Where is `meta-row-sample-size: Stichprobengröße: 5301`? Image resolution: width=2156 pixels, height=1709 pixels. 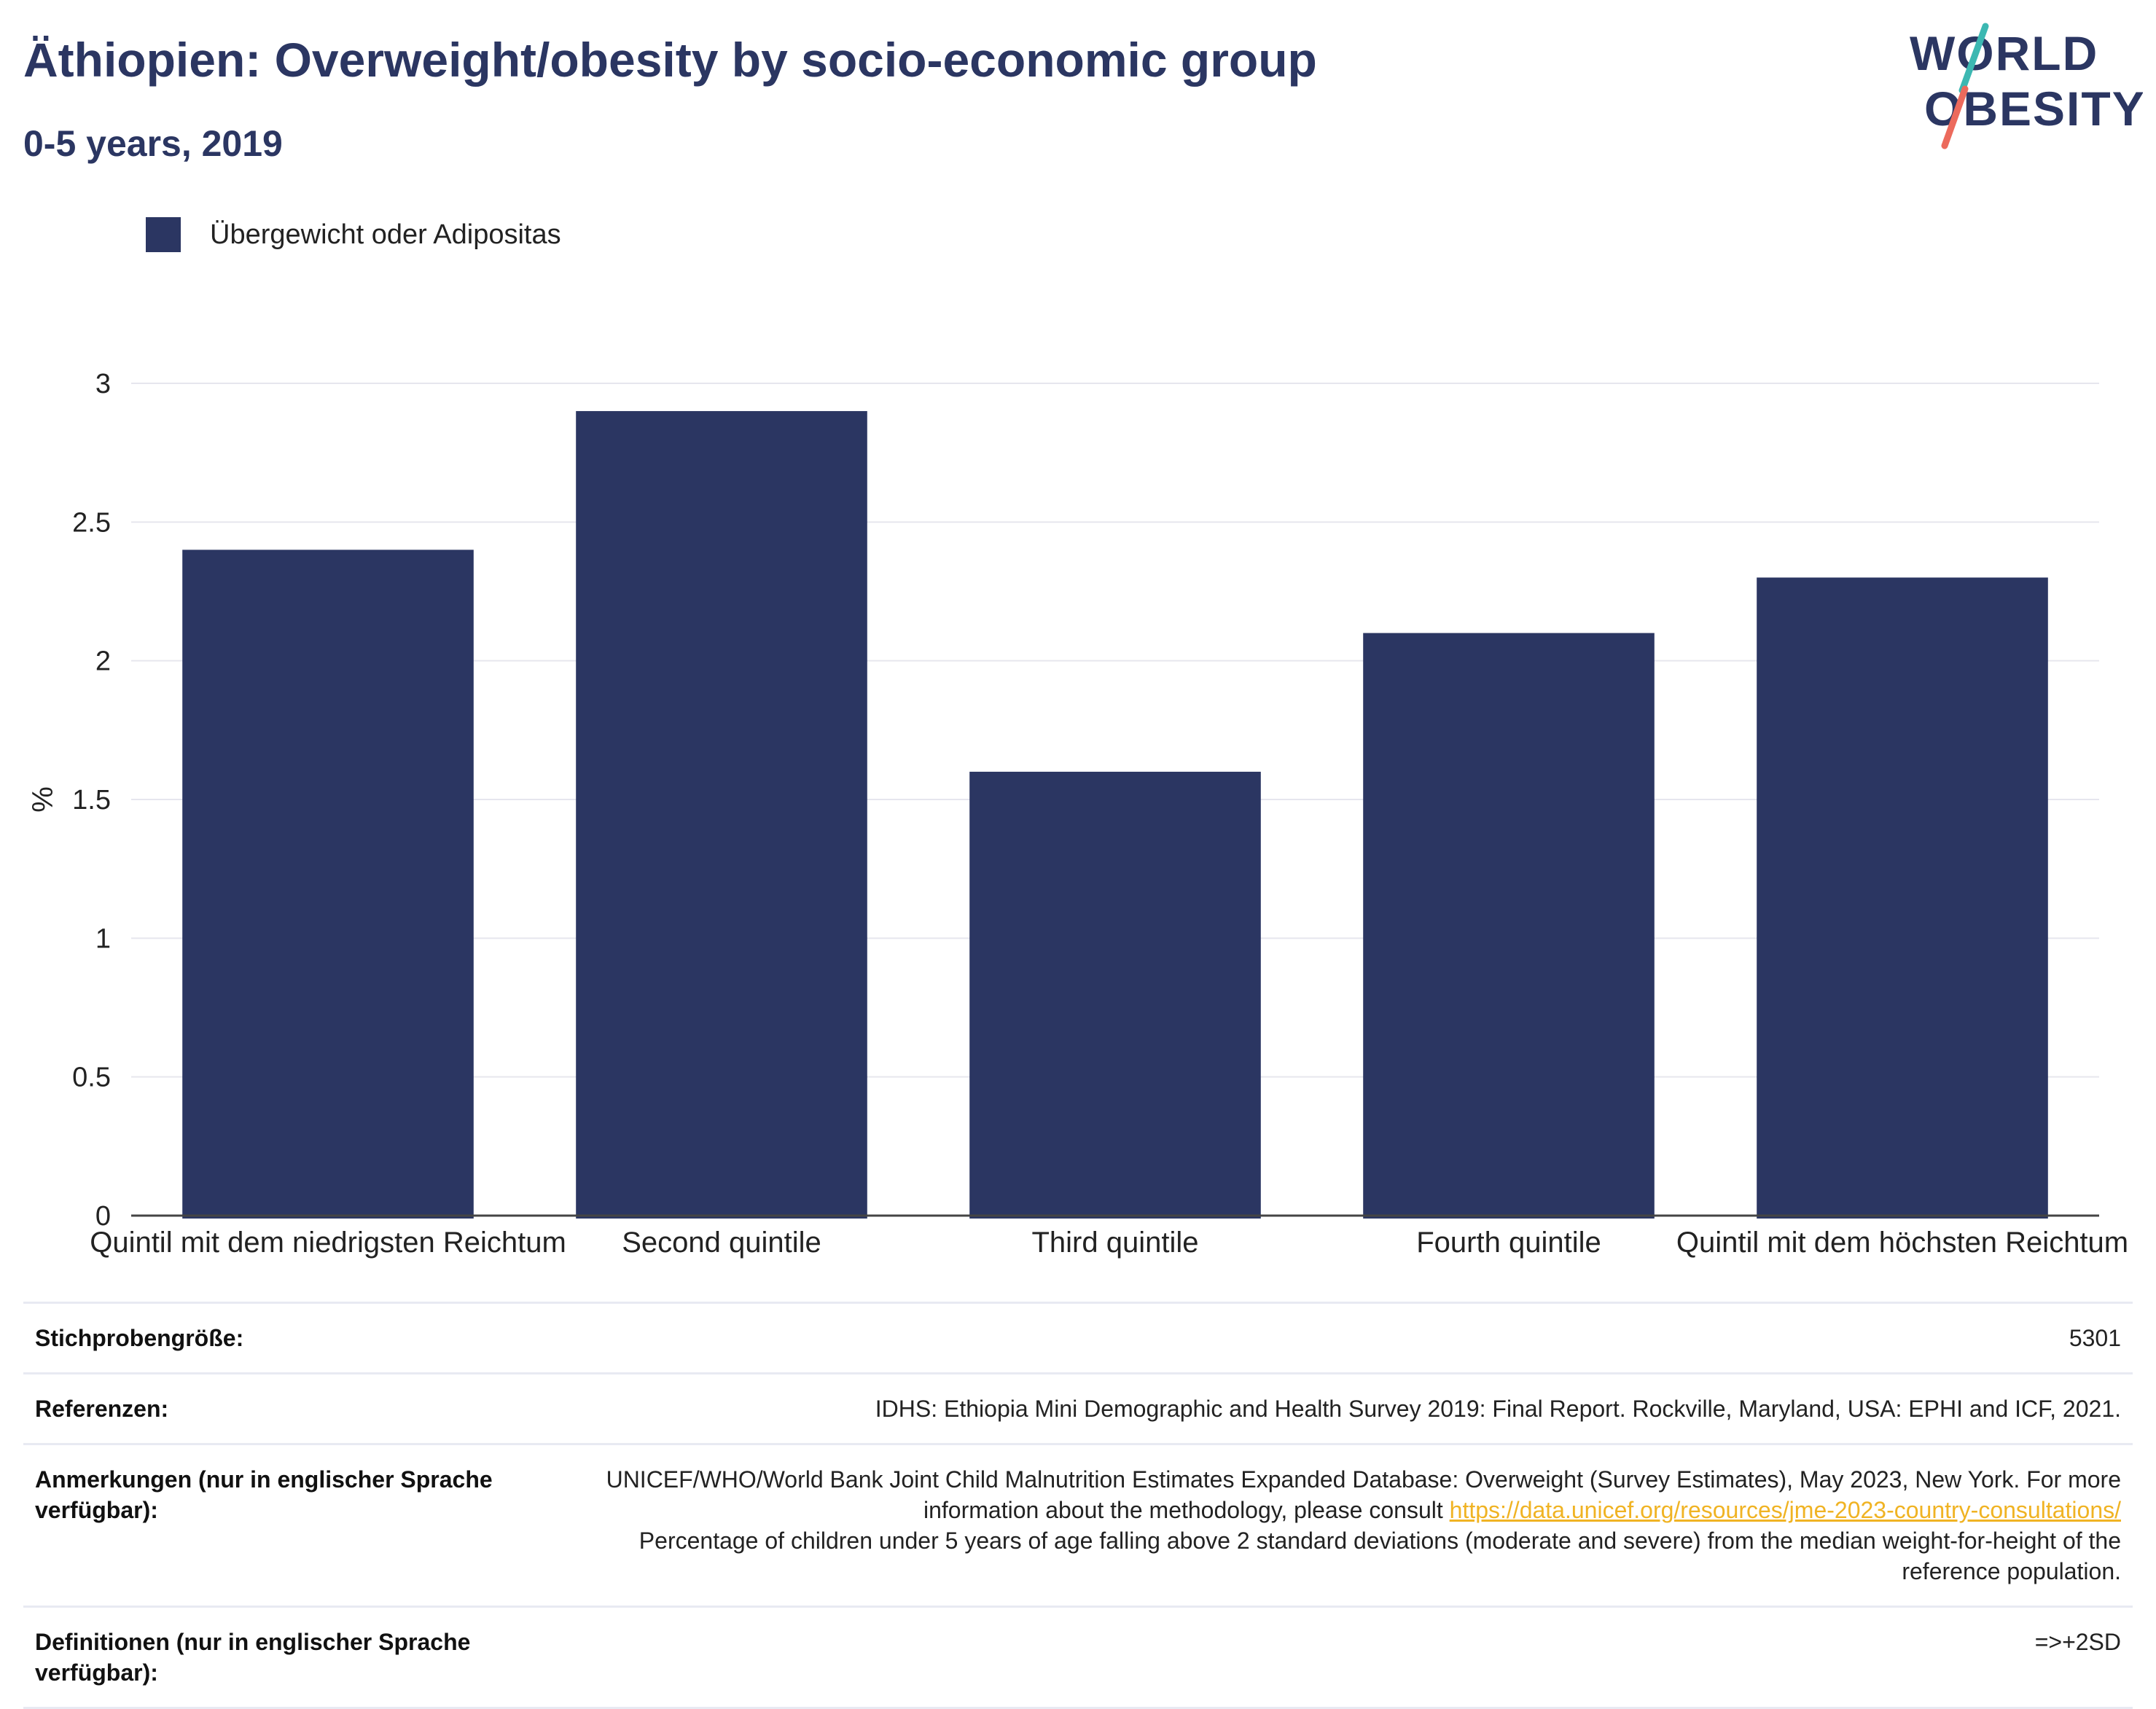 meta-row-sample-size: Stichprobengröße: 5301 is located at coordinates (1078, 1338).